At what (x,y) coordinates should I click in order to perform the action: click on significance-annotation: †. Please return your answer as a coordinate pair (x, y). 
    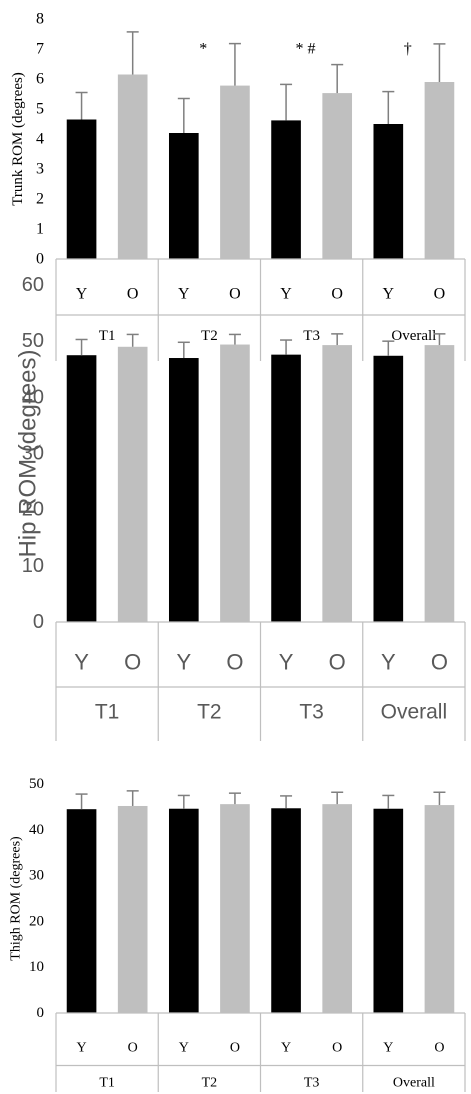
    Looking at the image, I should click on (408, 49).